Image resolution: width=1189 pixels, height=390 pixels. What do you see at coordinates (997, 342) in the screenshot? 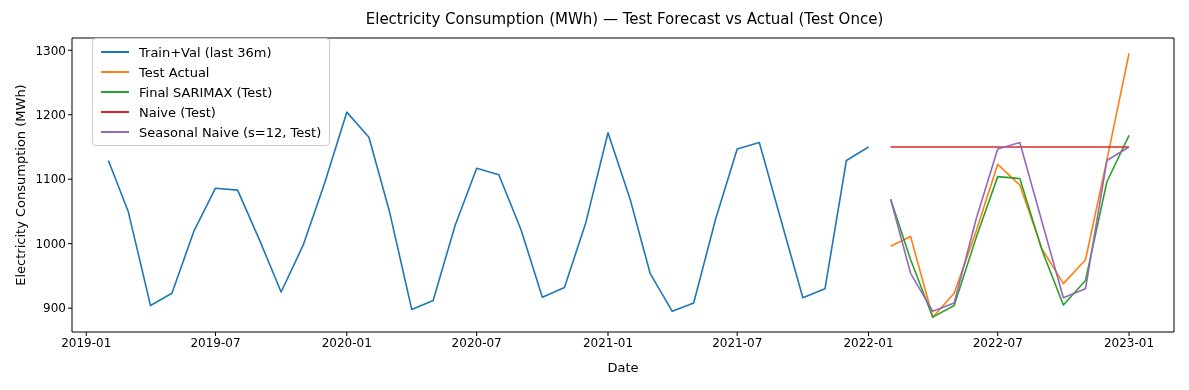
I see `x-tick-label: 2022-07` at bounding box center [997, 342].